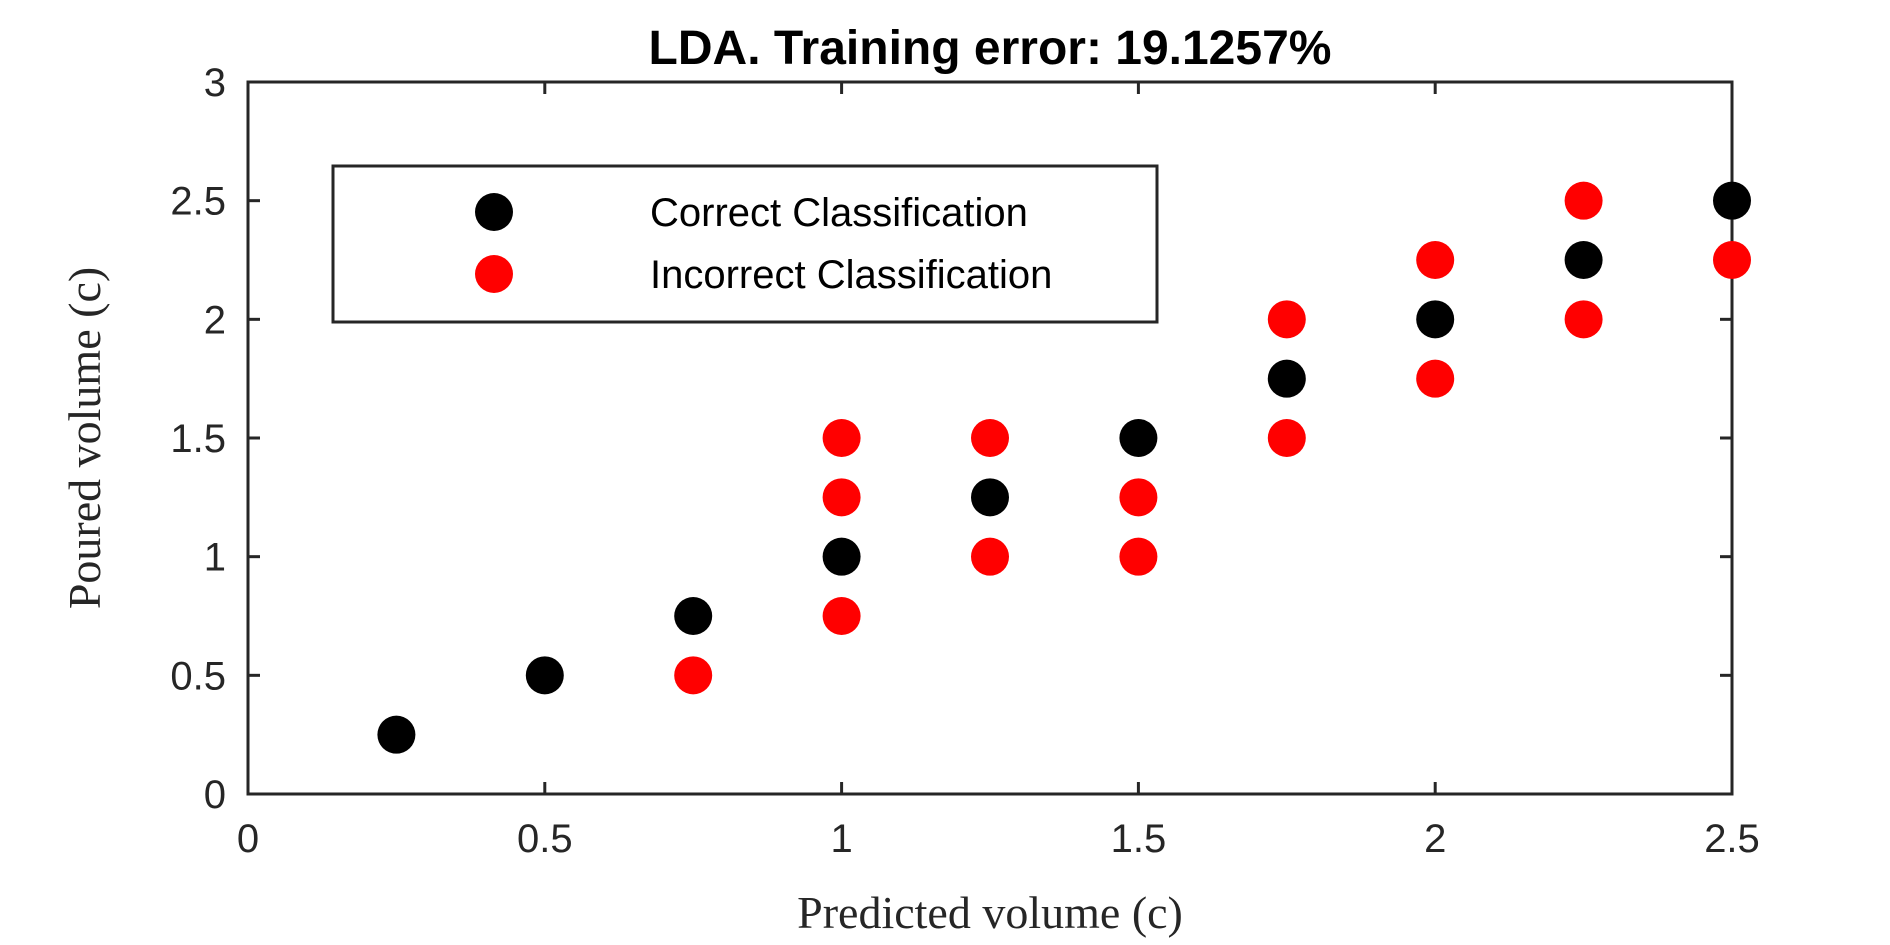  I want to click on y-tick-label: 2.5, so click(198, 202).